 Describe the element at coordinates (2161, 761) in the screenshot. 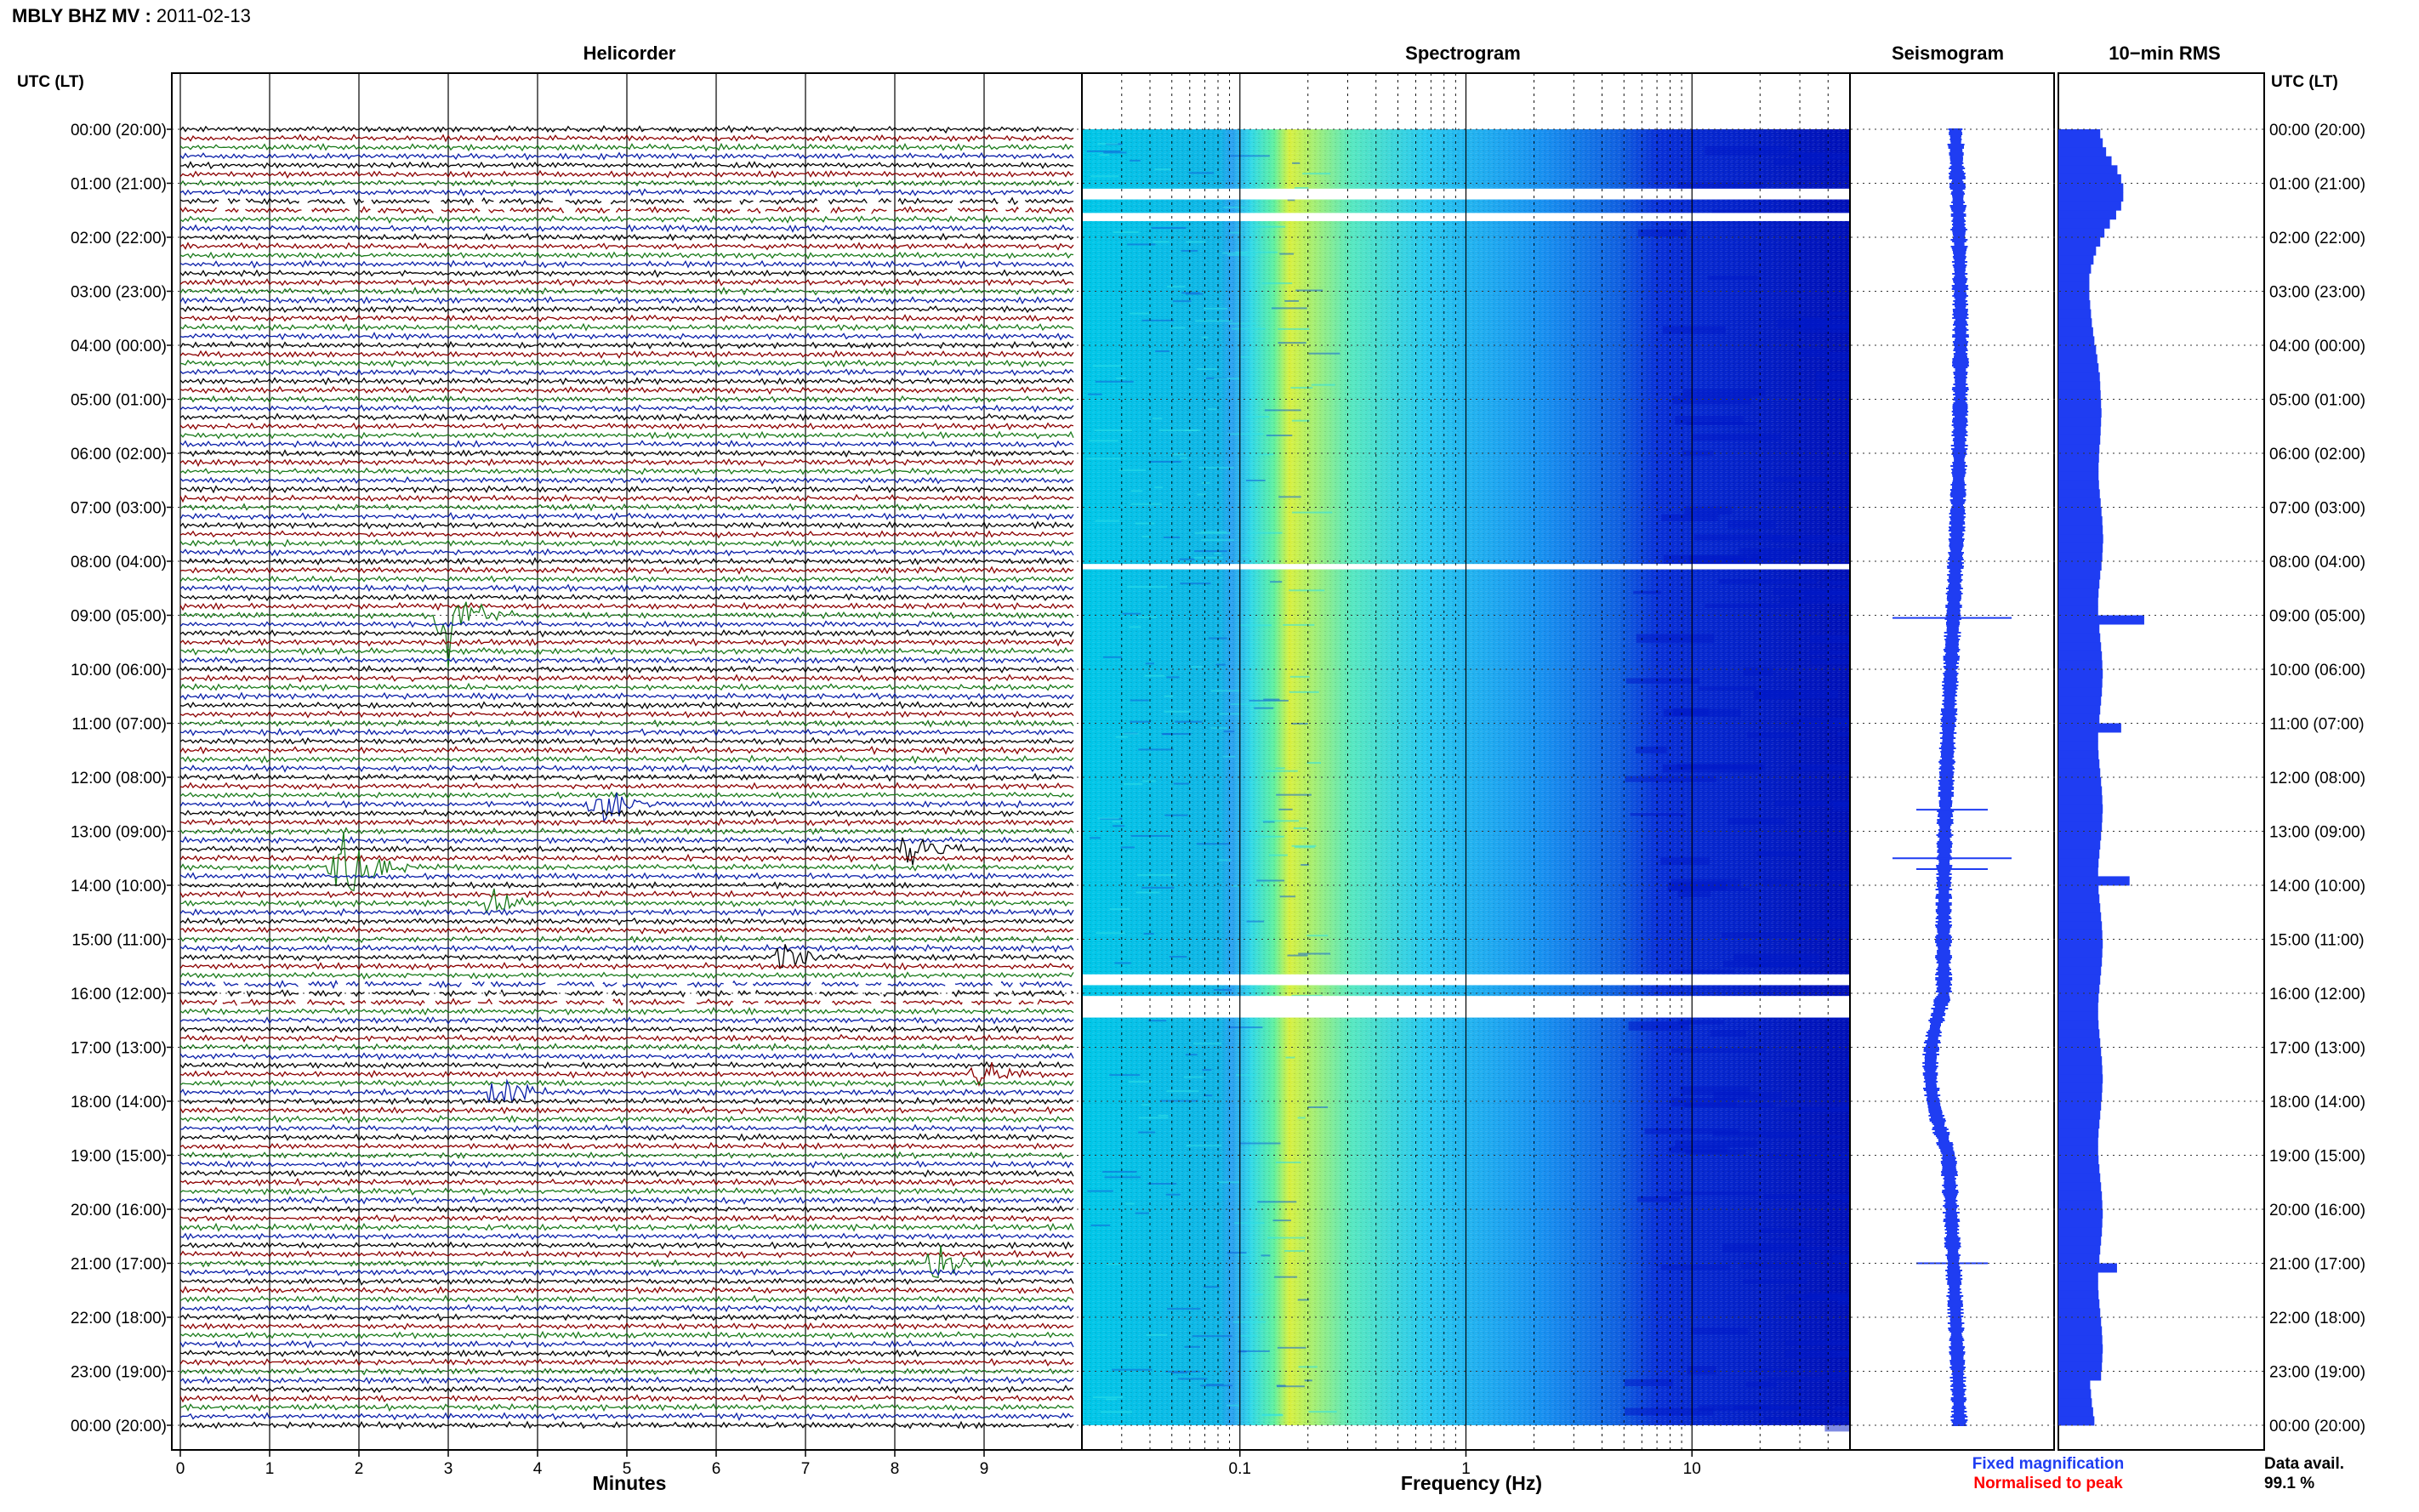

I see `rms-panel` at that location.